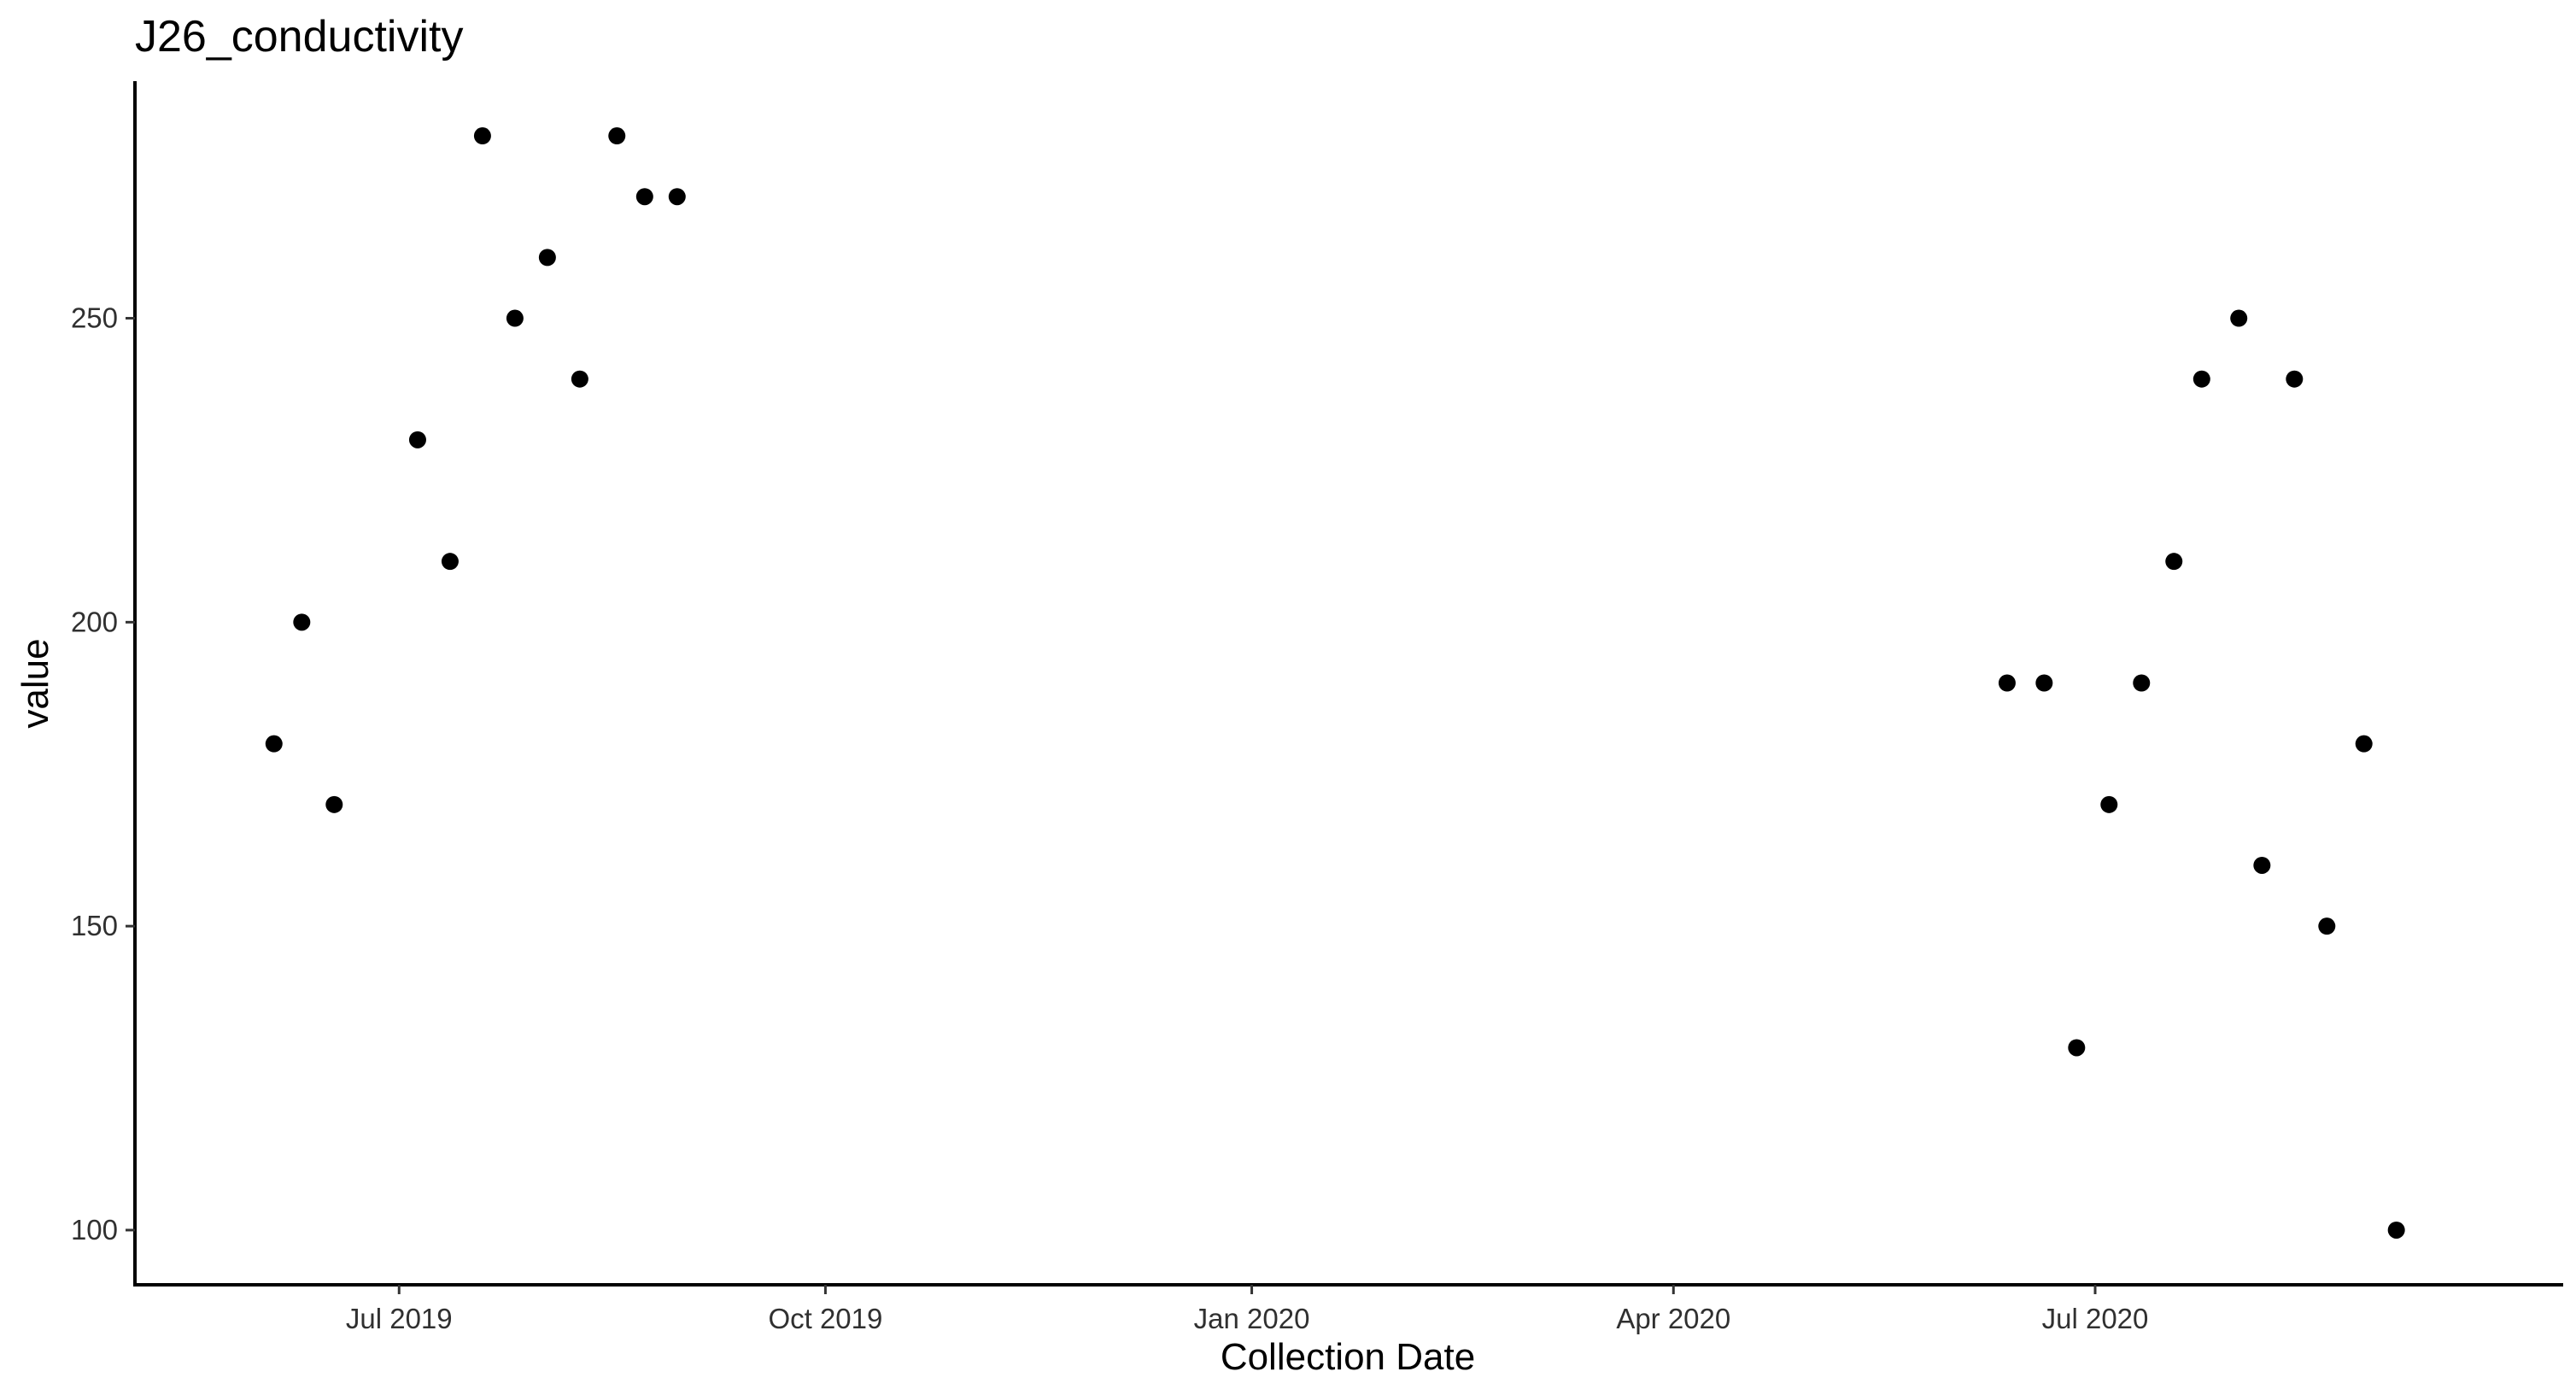  I want to click on x-axis-title: Collection Date, so click(1348, 1357).